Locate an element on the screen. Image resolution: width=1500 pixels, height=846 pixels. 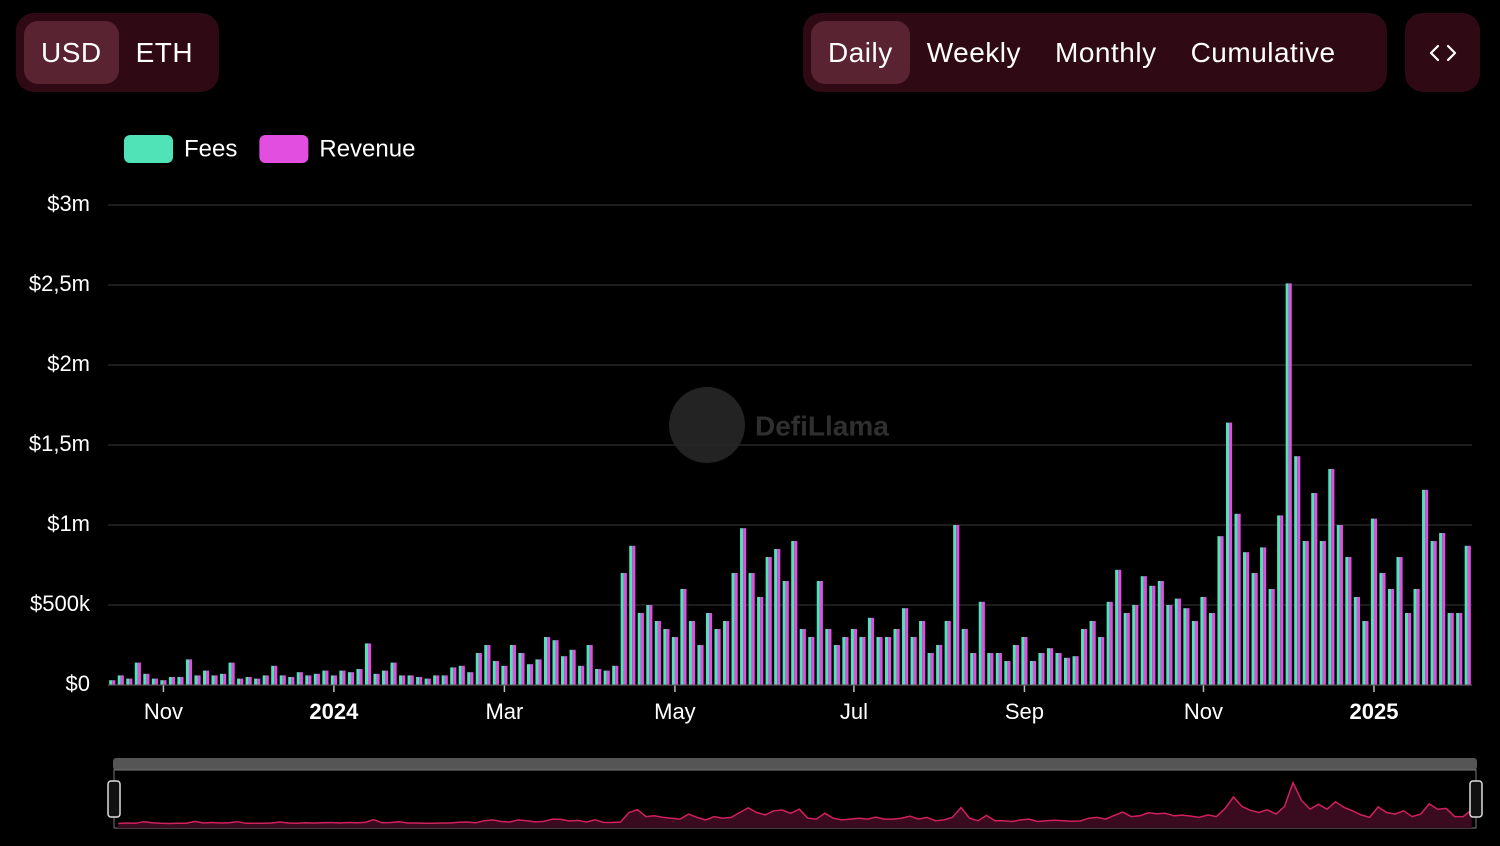
period-button: Monthly is located at coordinates (1106, 52).